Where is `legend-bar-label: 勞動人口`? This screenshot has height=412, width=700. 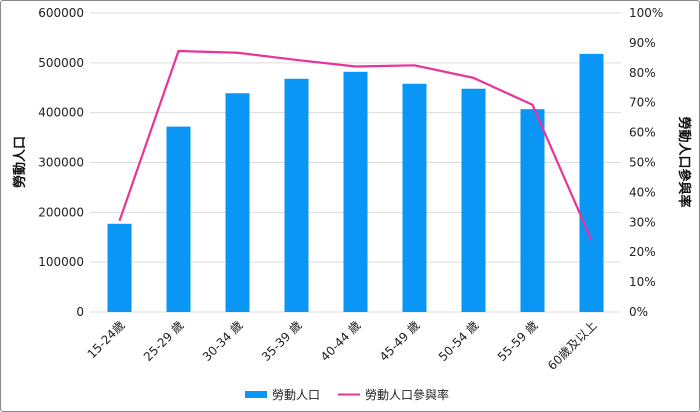 legend-bar-label: 勞動人口 is located at coordinates (296, 395).